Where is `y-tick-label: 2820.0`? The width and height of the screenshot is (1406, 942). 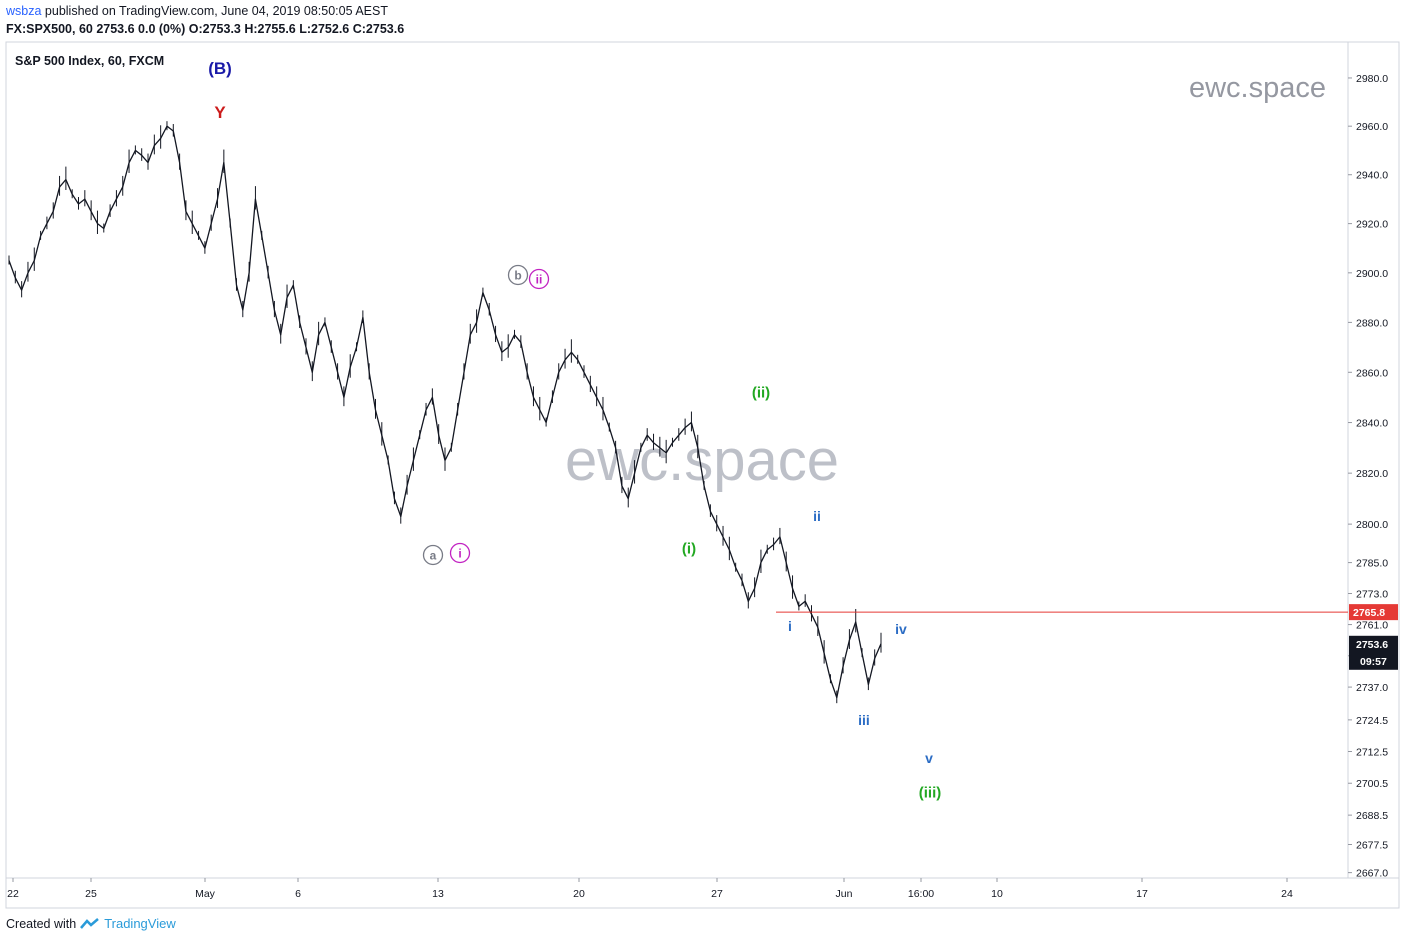 y-tick-label: 2820.0 is located at coordinates (1372, 474).